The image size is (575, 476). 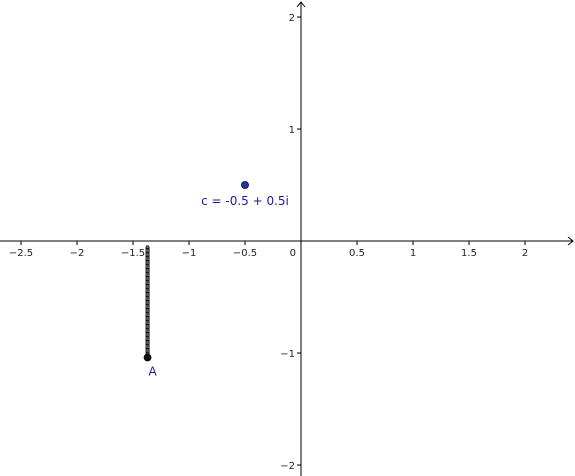 What do you see at coordinates (469, 253) in the screenshot?
I see `x-tick-label: 1.5` at bounding box center [469, 253].